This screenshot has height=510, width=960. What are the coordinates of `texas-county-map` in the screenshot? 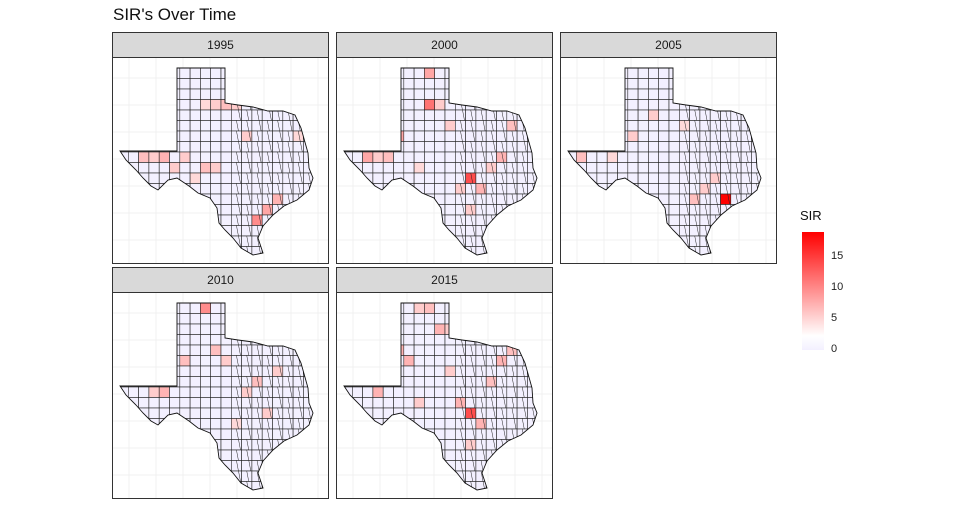 It's located at (220, 395).